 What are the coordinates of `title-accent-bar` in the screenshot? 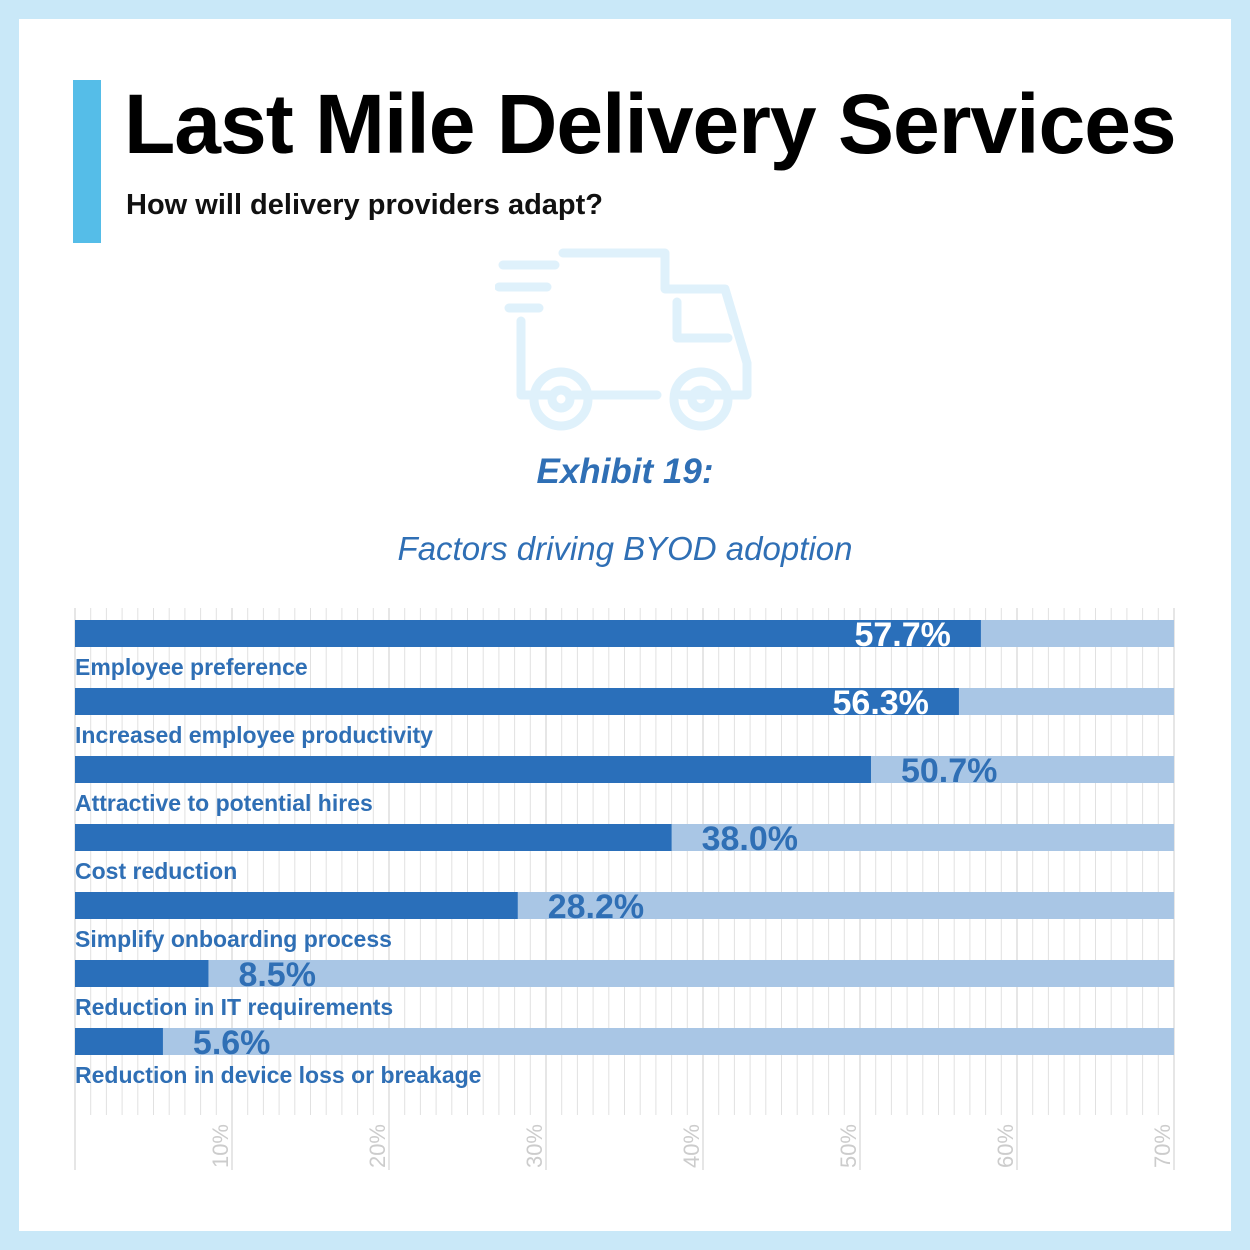 It's located at (87, 161).